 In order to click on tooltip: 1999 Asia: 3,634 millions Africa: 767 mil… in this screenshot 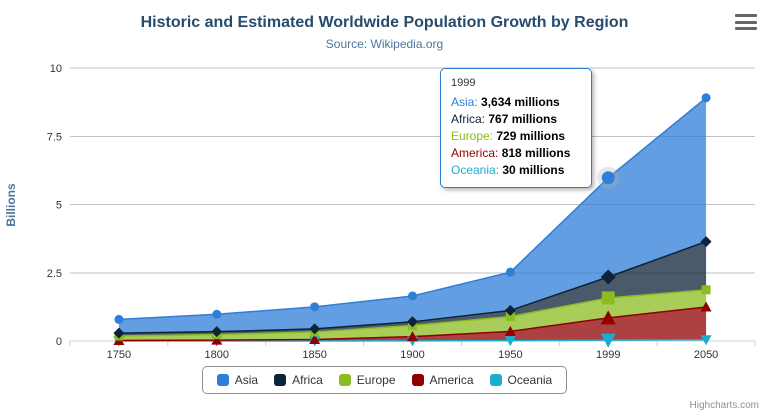, I will do `click(516, 128)`.